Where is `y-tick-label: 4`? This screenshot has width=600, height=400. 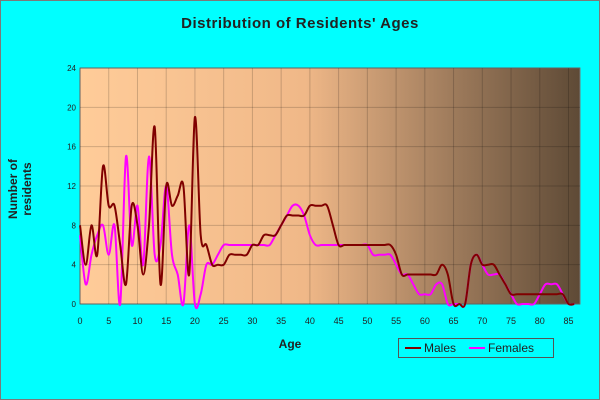 y-tick-label: 4 is located at coordinates (74, 265).